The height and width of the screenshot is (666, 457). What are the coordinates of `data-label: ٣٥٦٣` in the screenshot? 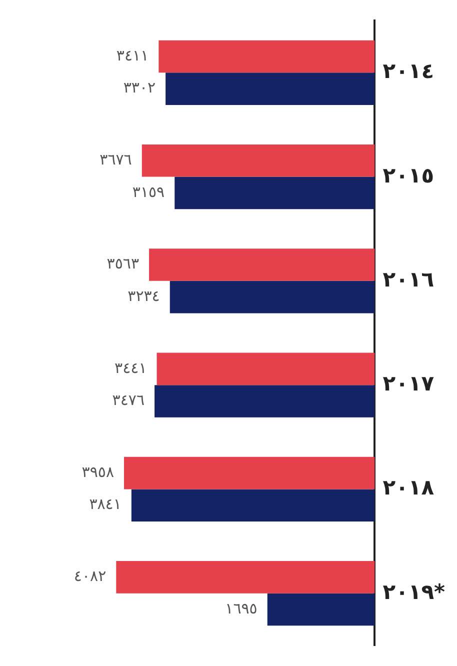 It's located at (123, 263).